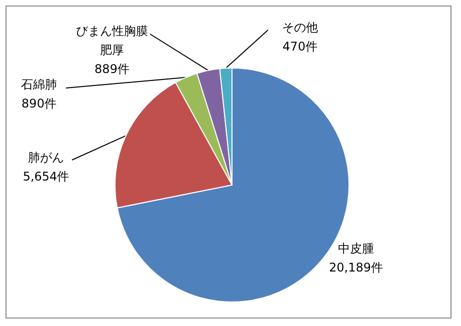 This screenshot has width=461, height=326. Describe the element at coordinates (112, 40) in the screenshot. I see `slice-label: びまん性胸膜肥厚` at that location.